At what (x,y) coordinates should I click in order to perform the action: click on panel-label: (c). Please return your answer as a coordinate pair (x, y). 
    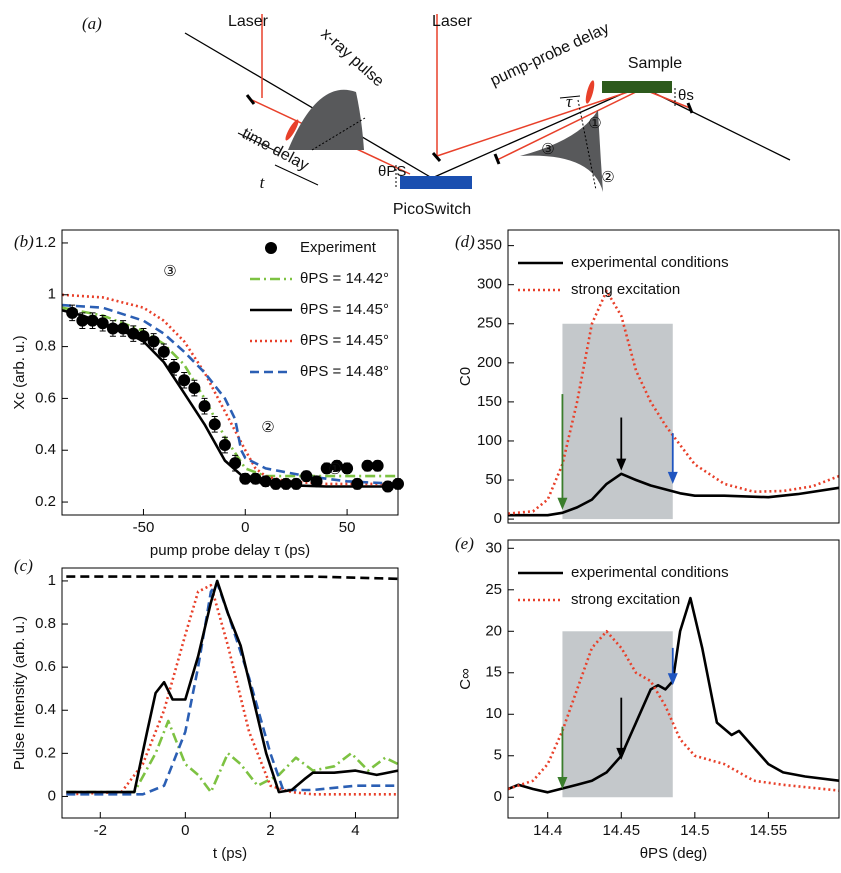
    Looking at the image, I should click on (23, 565).